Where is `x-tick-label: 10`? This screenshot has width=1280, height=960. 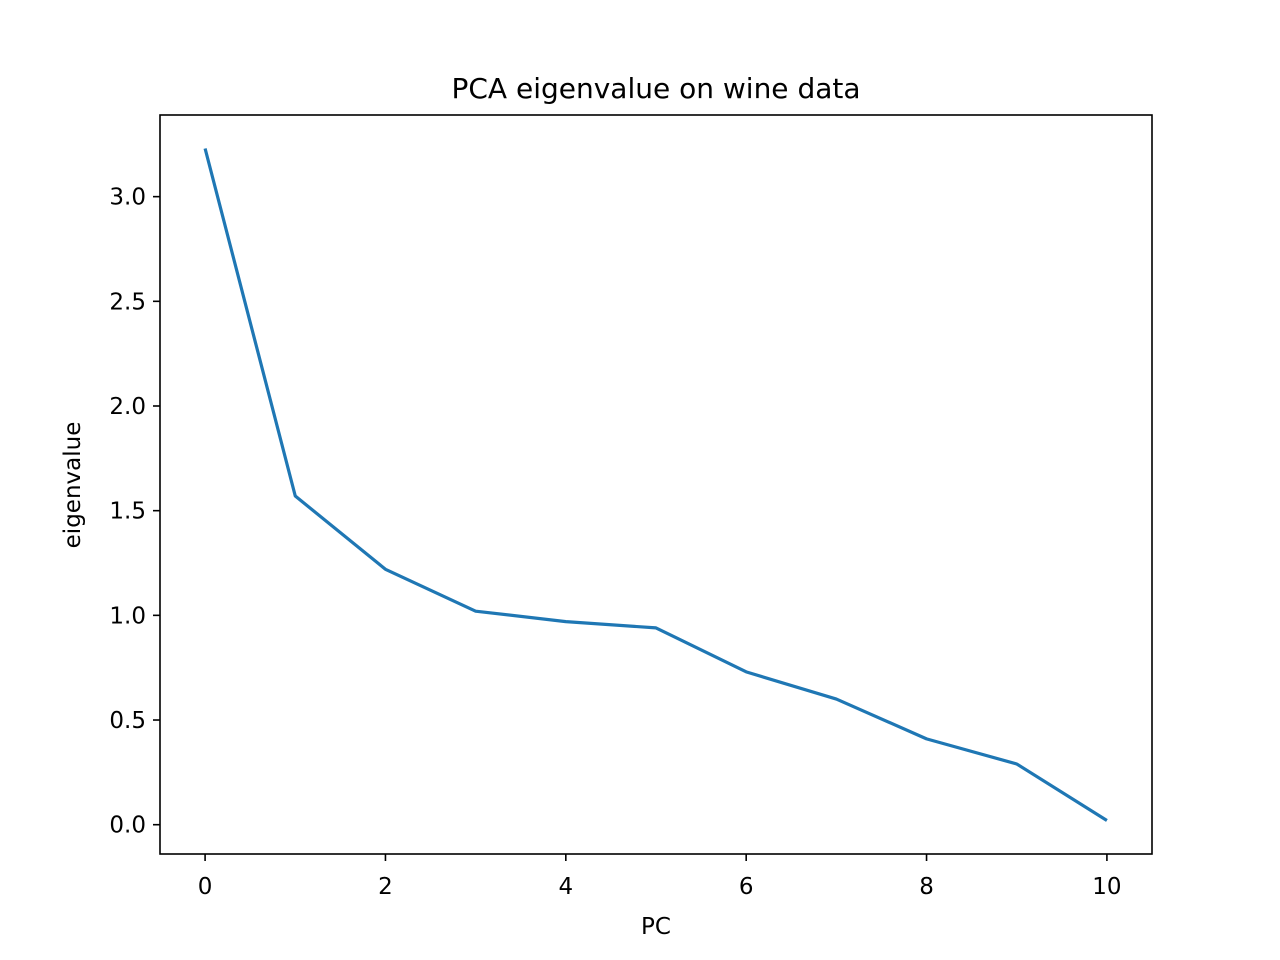
x-tick-label: 10 is located at coordinates (1106, 887).